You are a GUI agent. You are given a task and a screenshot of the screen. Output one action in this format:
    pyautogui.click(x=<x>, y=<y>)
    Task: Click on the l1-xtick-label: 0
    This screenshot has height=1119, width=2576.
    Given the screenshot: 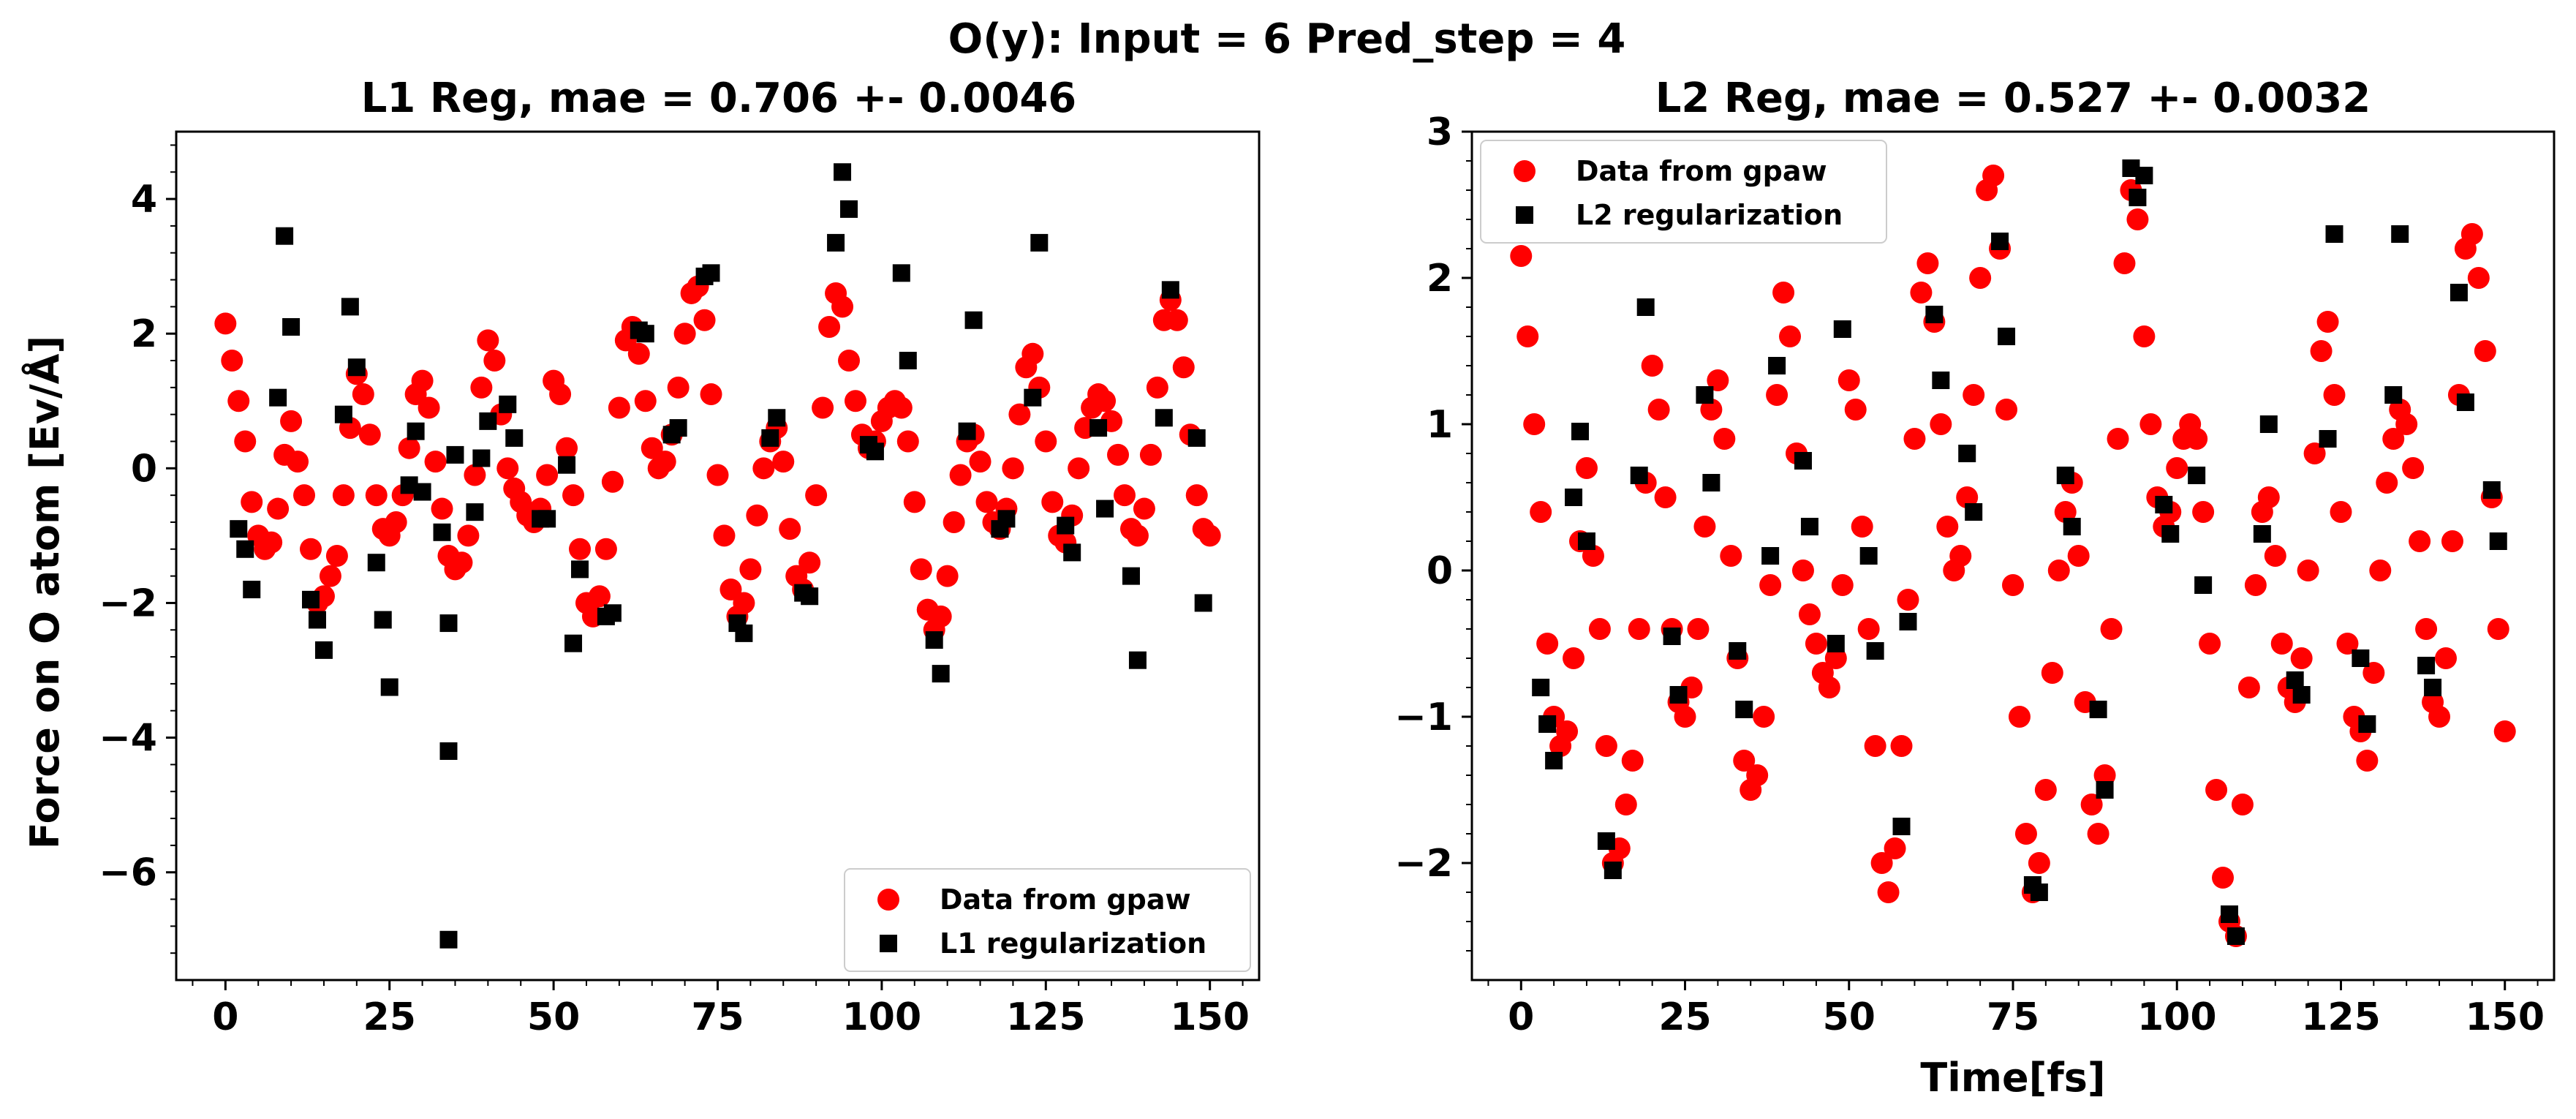 What is the action you would take?
    pyautogui.click(x=225, y=1017)
    